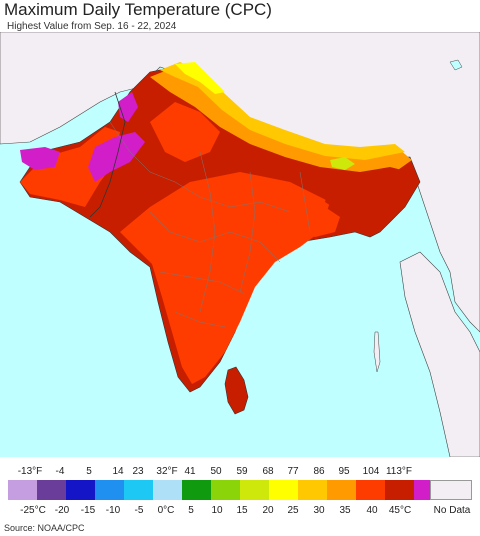  Describe the element at coordinates (293, 471) in the screenshot. I see `tick-f-10: 77` at that location.